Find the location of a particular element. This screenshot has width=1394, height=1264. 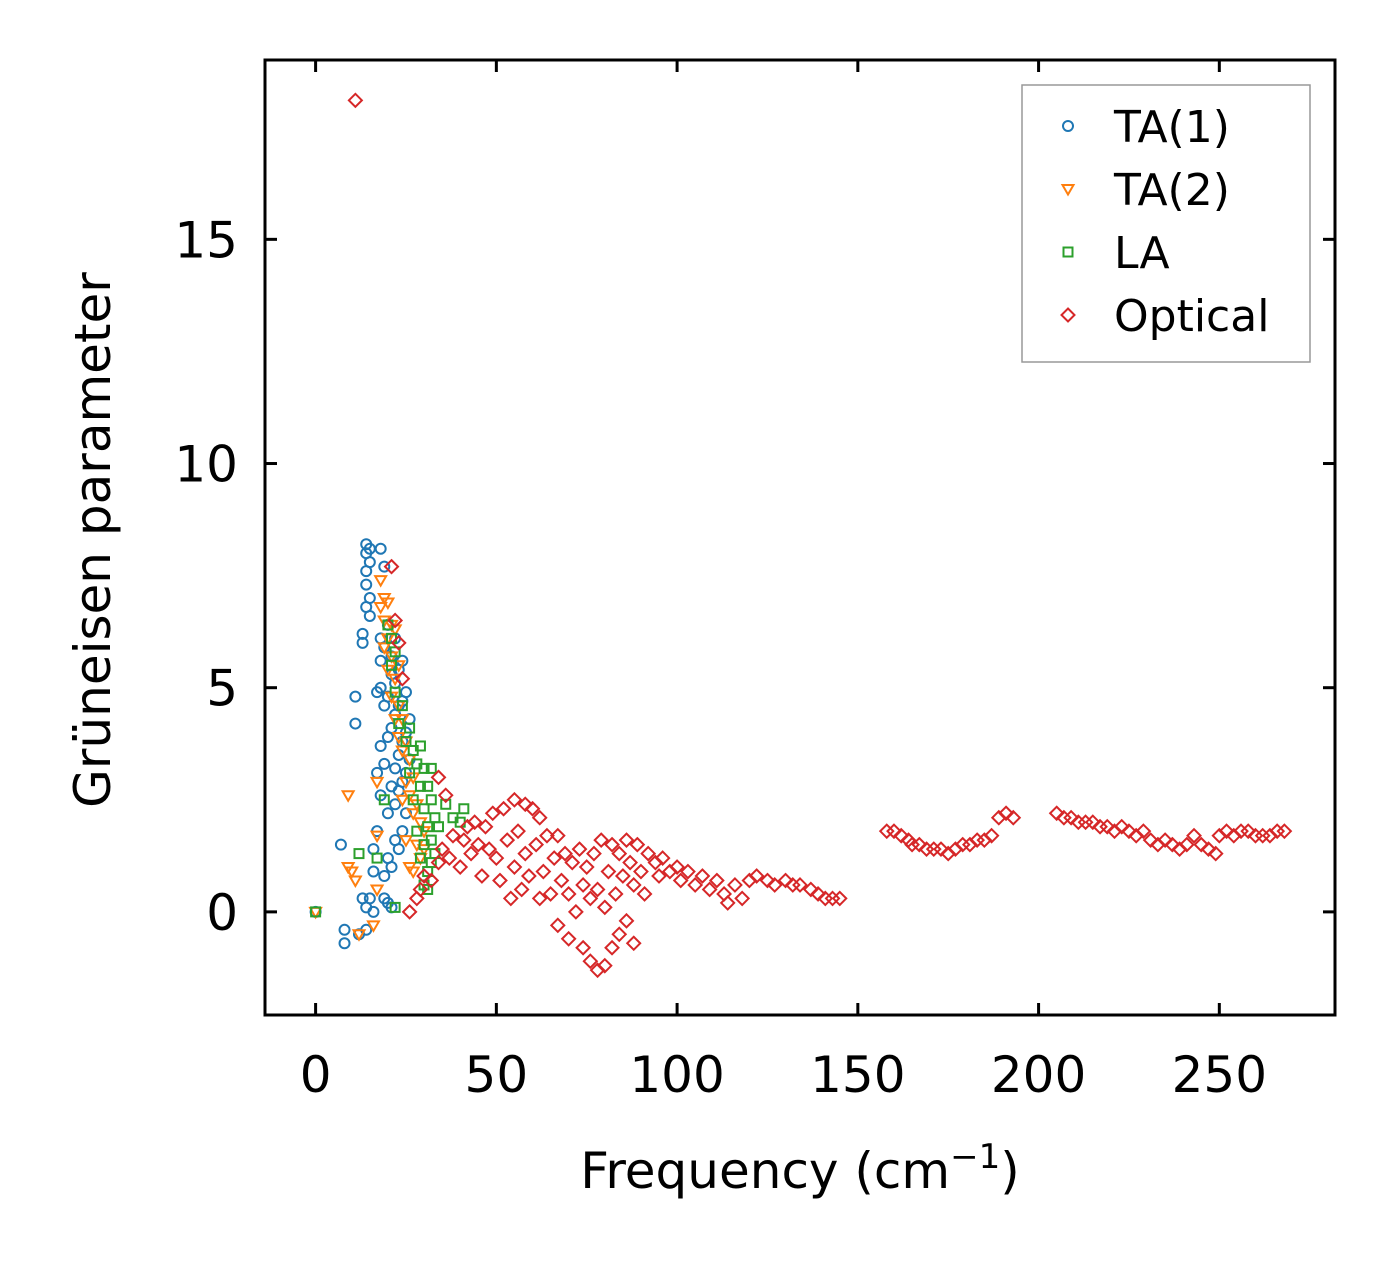

y-tick-label: 15 is located at coordinates (206, 240).